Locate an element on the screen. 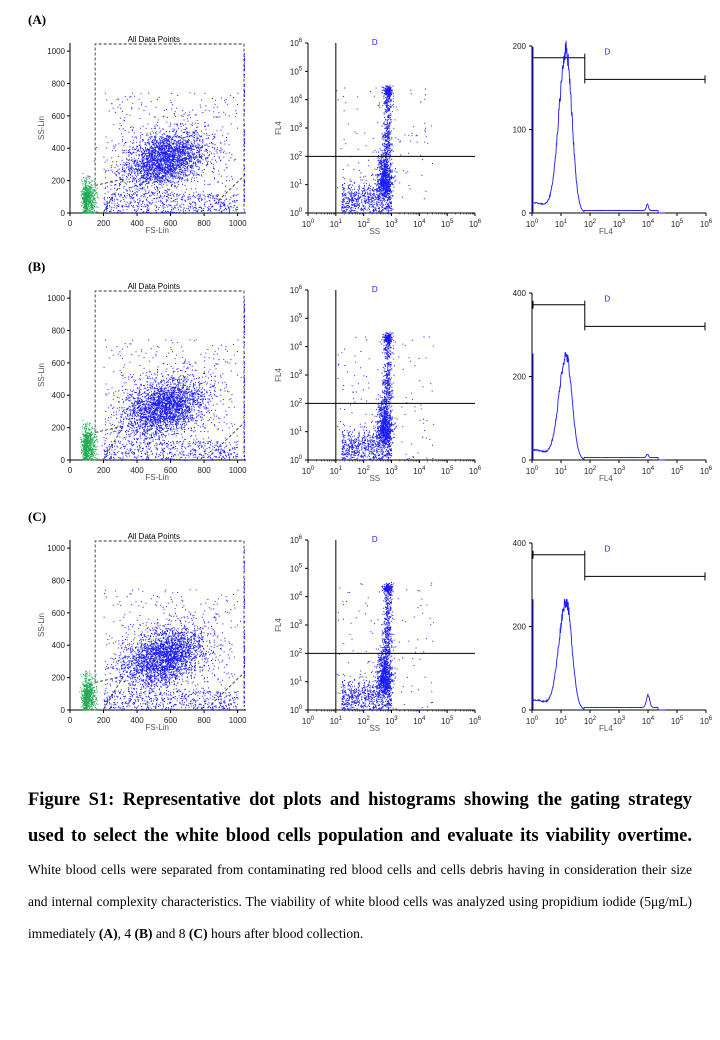  panel-label: (B) is located at coordinates (36, 266).